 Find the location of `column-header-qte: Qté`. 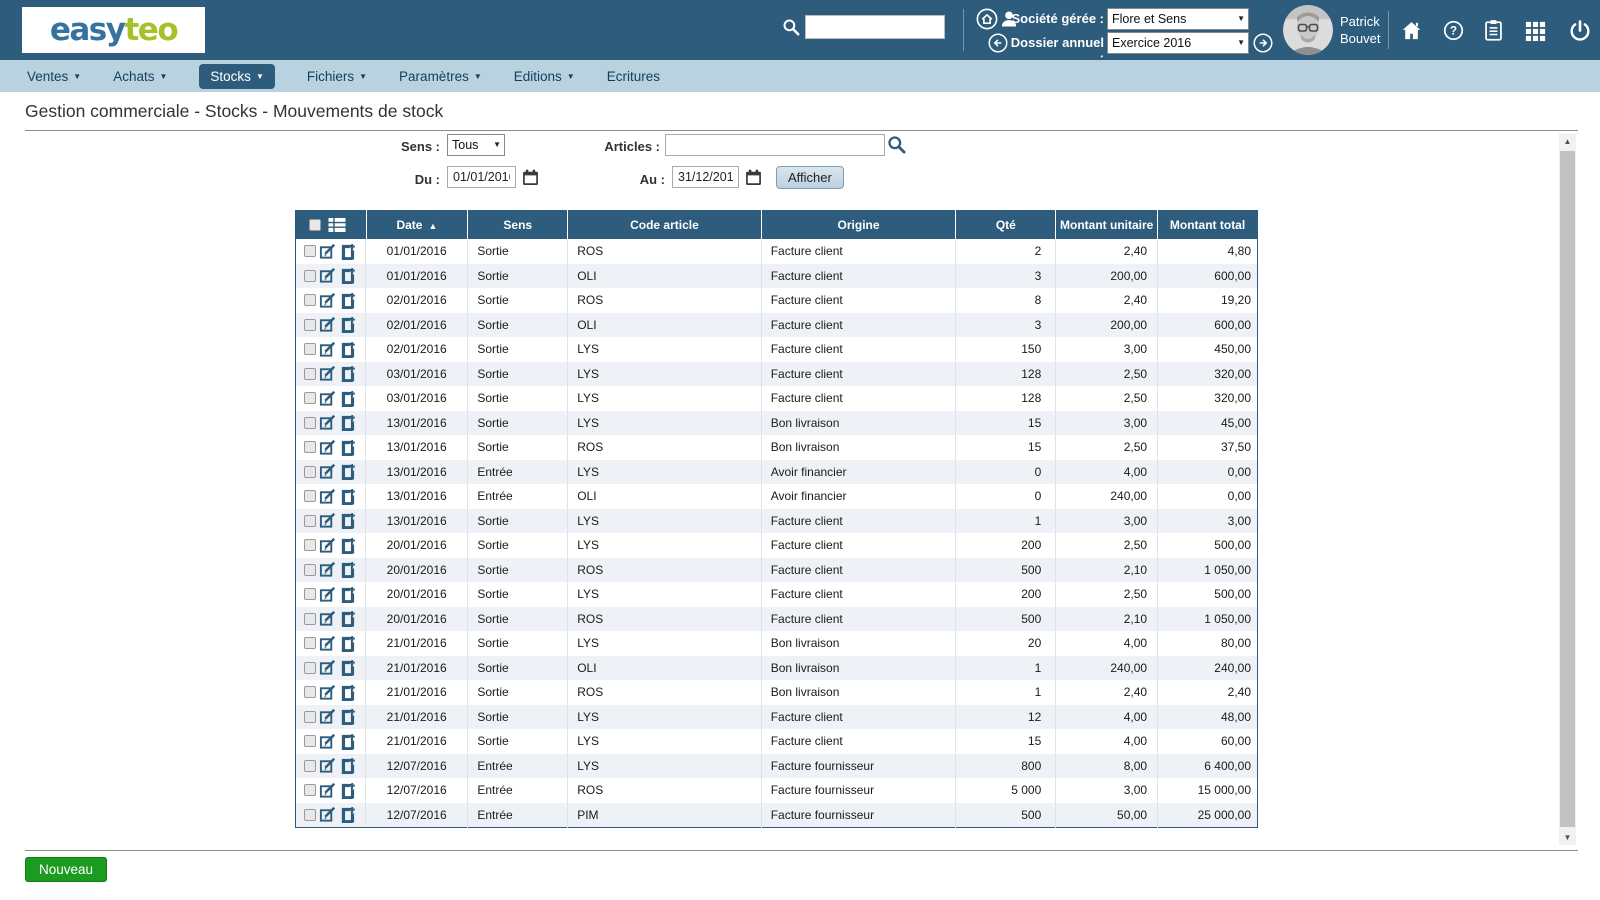

column-header-qte: Qté is located at coordinates (1006, 224).